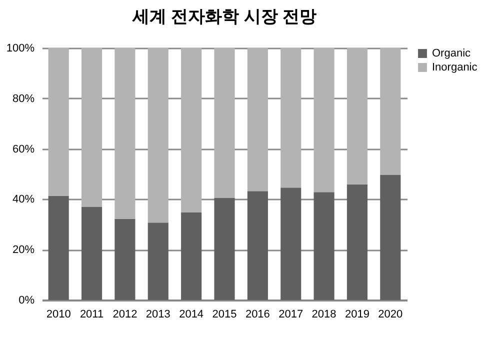 Image resolution: width=500 pixels, height=342 pixels. Describe the element at coordinates (224, 16) in the screenshot. I see `chart-title: 세계 전자화학 시장 전망` at that location.